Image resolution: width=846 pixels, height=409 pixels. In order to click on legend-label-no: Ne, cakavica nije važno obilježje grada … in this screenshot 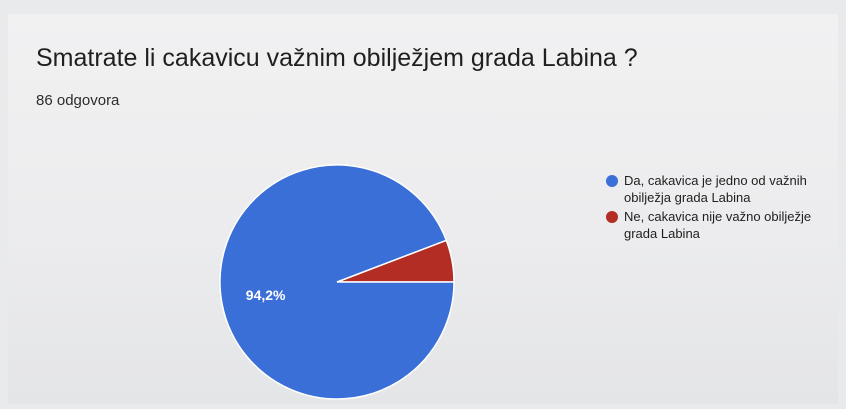, I will do `click(718, 225)`.